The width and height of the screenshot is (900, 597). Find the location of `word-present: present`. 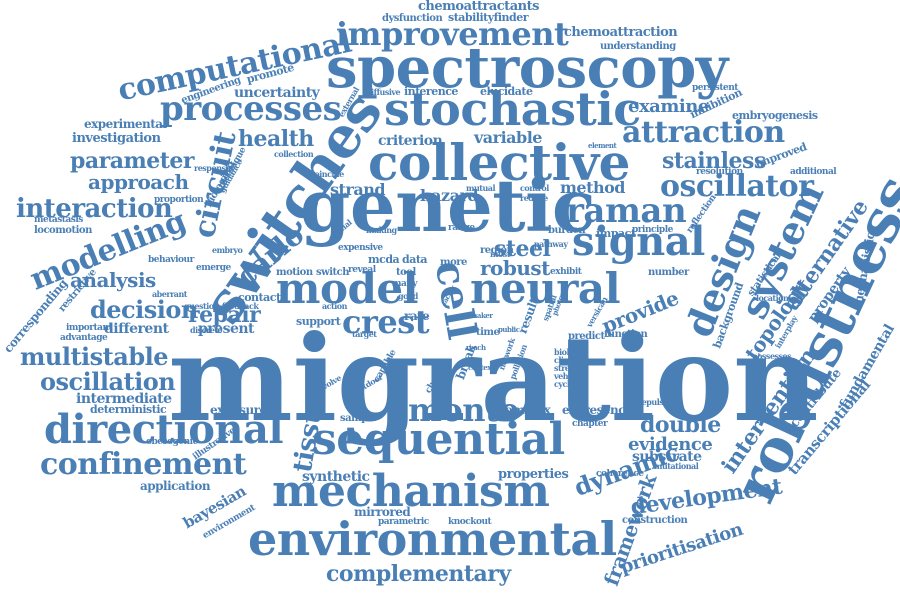

word-present: present is located at coordinates (226, 329).